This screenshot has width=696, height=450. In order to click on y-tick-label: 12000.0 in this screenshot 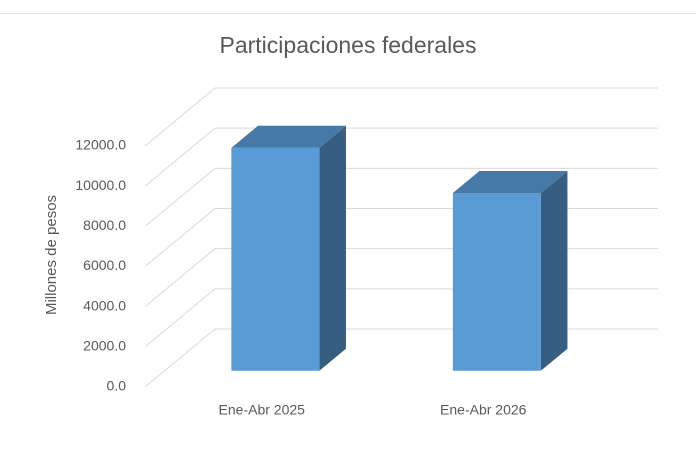, I will do `click(100, 145)`.